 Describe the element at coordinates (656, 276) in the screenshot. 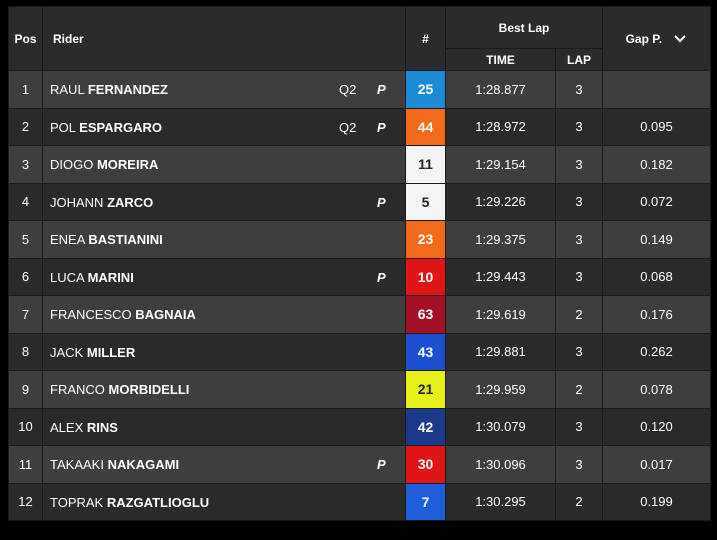

I see `gap: 0.068` at that location.